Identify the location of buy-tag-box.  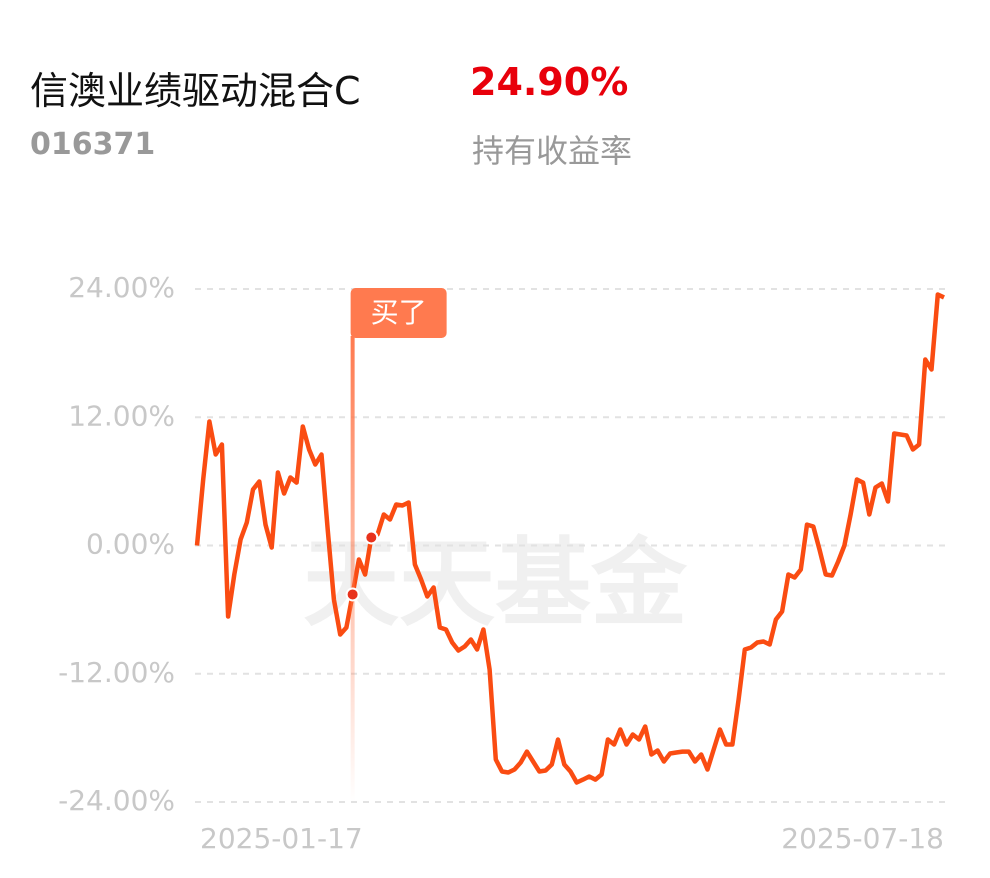
(398, 313).